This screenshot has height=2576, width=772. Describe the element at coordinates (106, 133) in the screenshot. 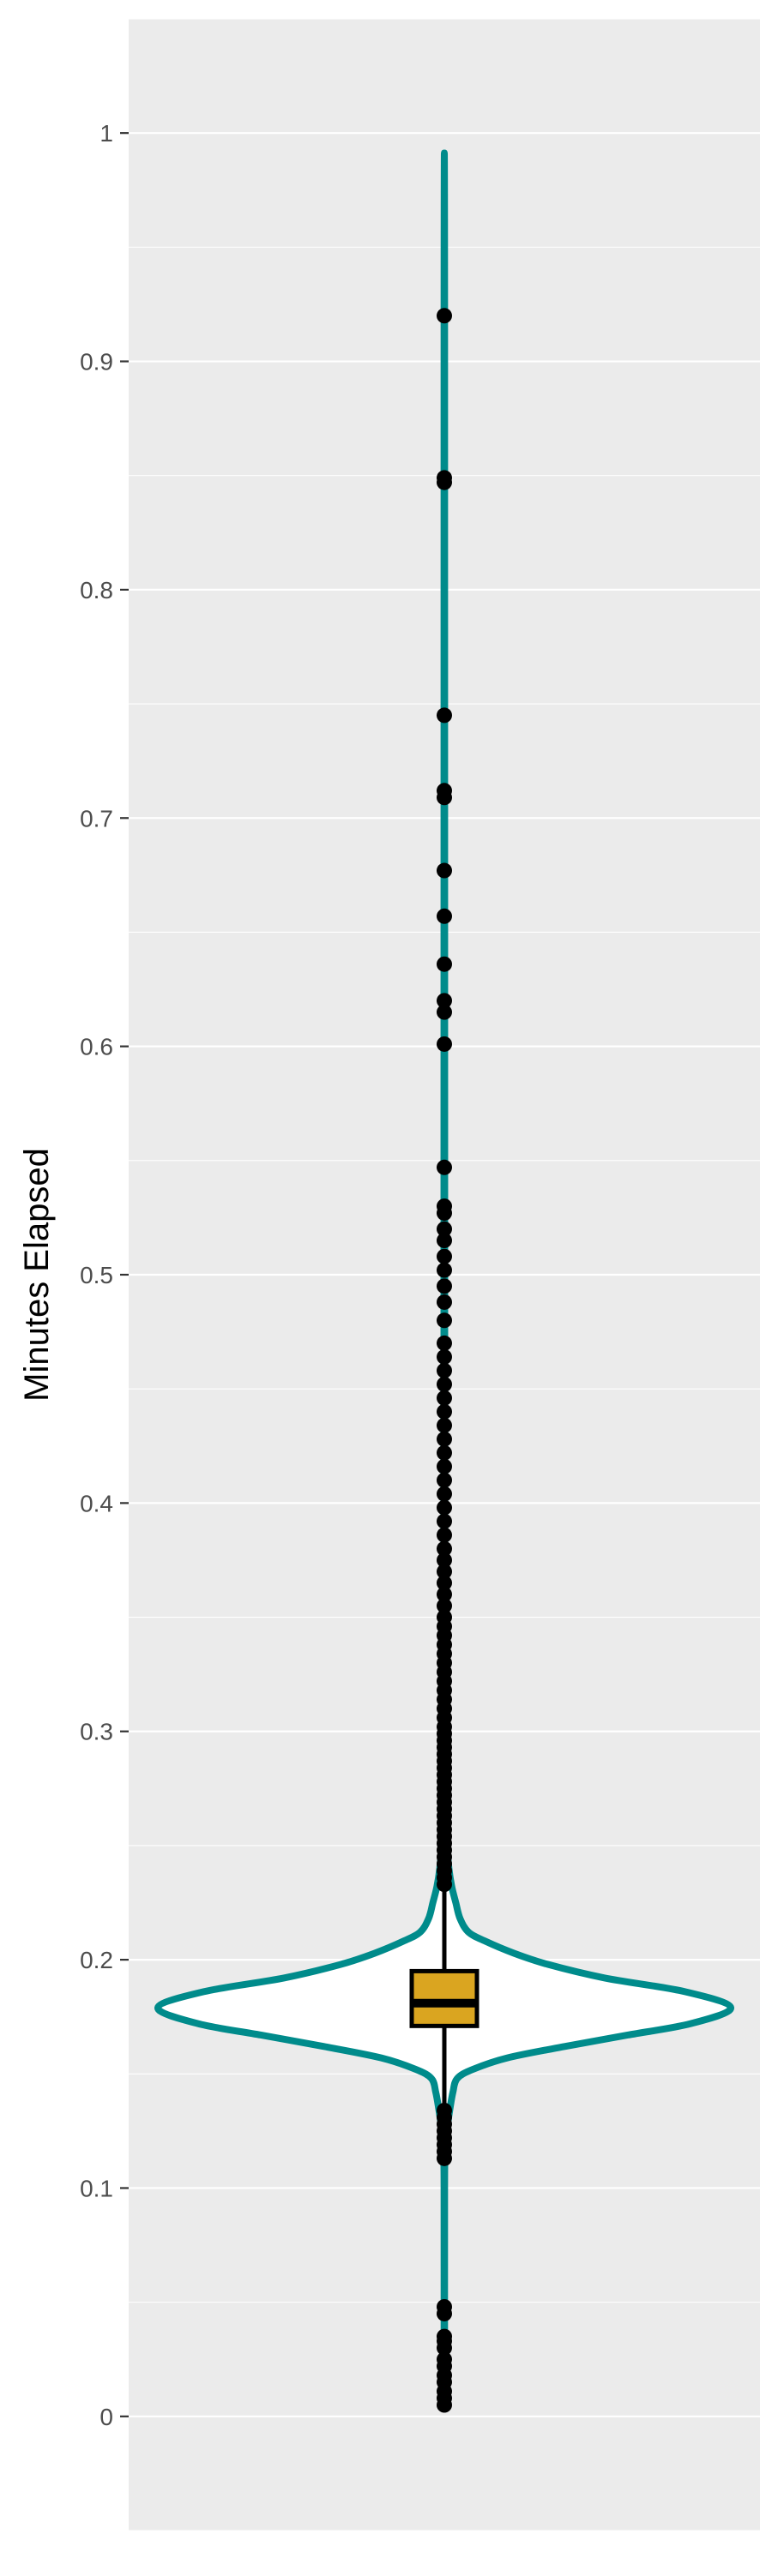

I see `y-tick-label: 1` at that location.